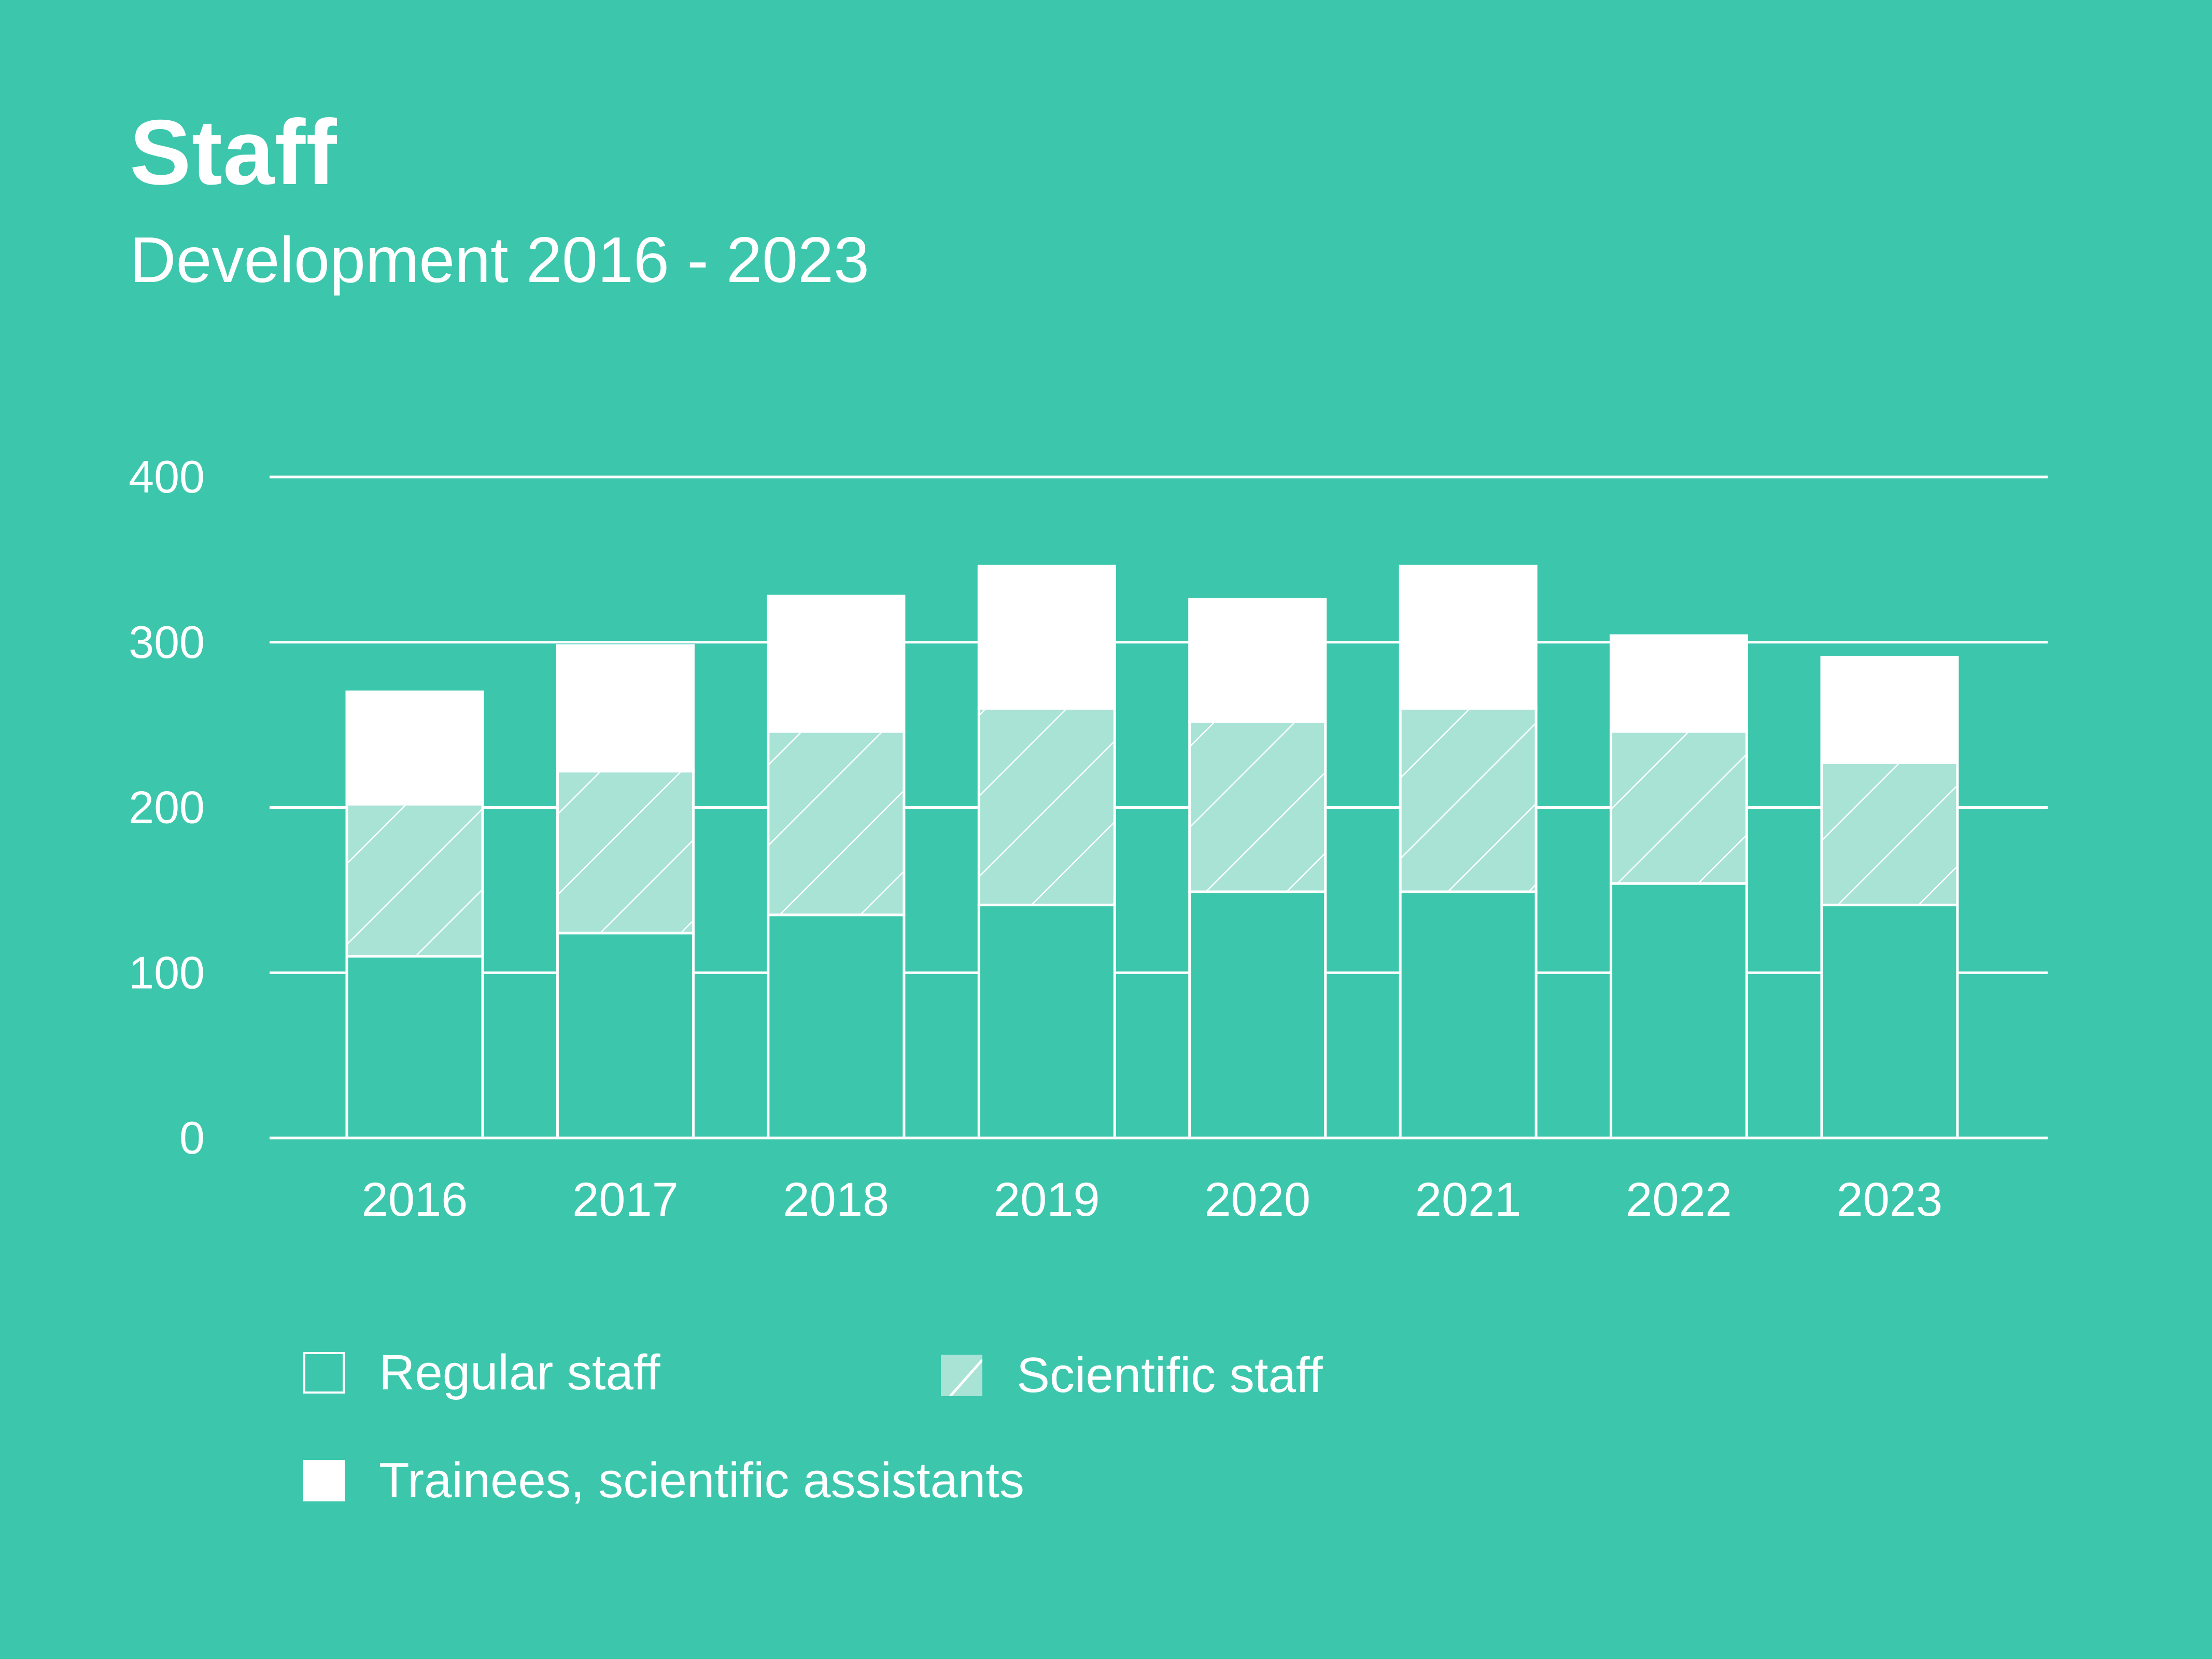 This screenshot has width=2212, height=1659. What do you see at coordinates (167, 642) in the screenshot?
I see `y-tick-label-300: 300` at bounding box center [167, 642].